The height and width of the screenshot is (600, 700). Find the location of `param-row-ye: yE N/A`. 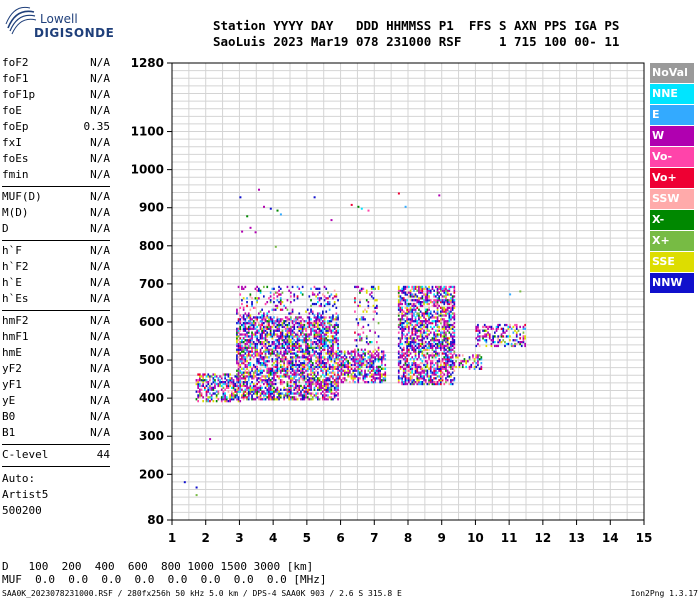

param-row-ye: yE N/A is located at coordinates (56, 401).